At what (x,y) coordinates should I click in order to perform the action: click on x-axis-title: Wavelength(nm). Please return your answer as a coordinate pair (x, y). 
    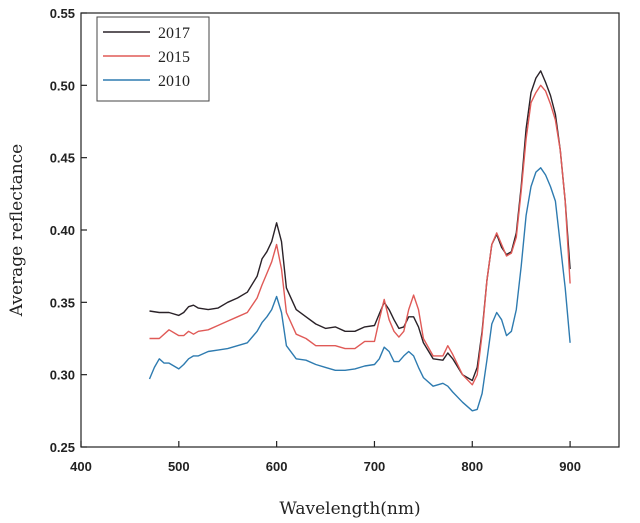
    Looking at the image, I should click on (349, 509).